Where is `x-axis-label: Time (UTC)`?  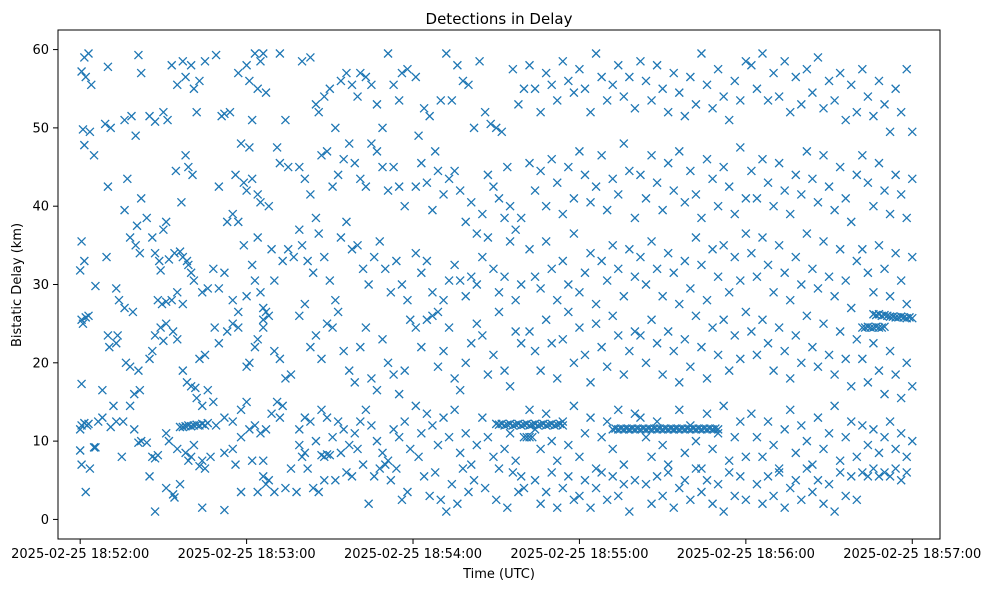 x-axis-label: Time (UTC) is located at coordinates (498, 574).